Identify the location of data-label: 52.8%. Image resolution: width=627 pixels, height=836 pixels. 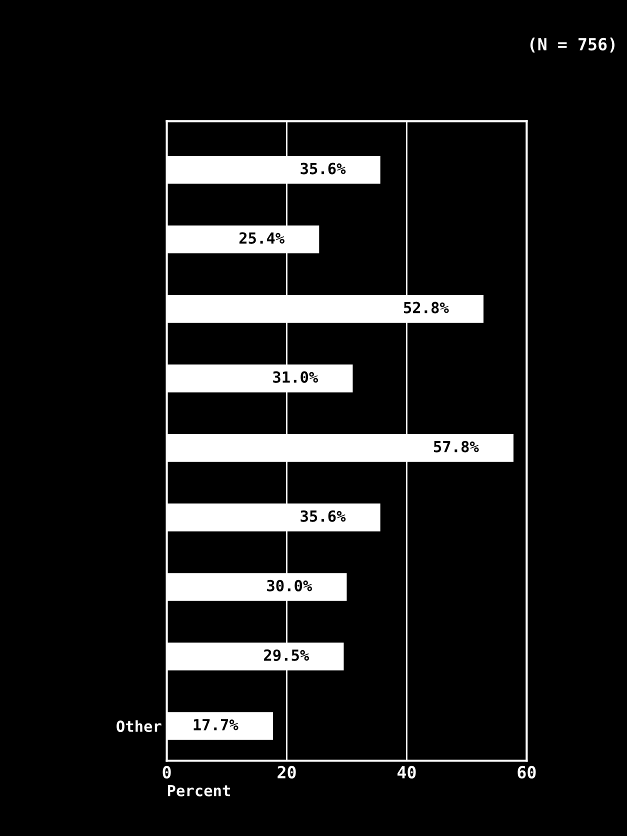
(426, 308).